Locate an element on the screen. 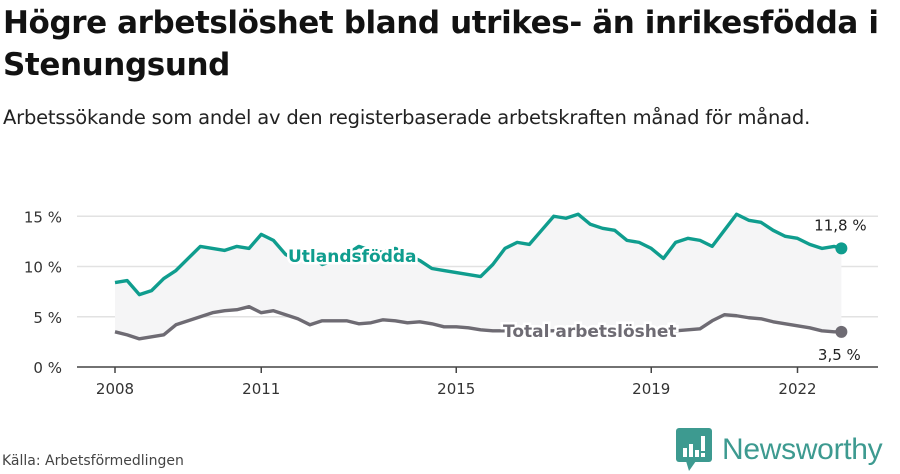 Image resolution: width=900 pixels, height=474 pixels. y-tick-label: 15 % is located at coordinates (43, 217).